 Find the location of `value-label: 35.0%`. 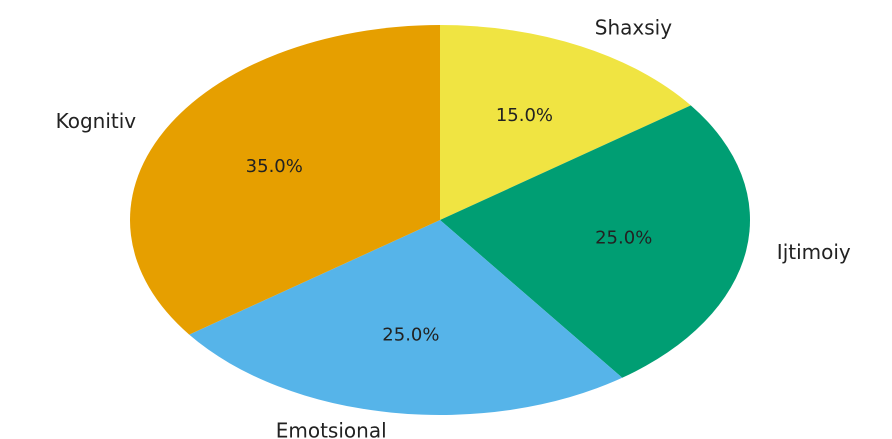

value-label: 35.0% is located at coordinates (274, 166).